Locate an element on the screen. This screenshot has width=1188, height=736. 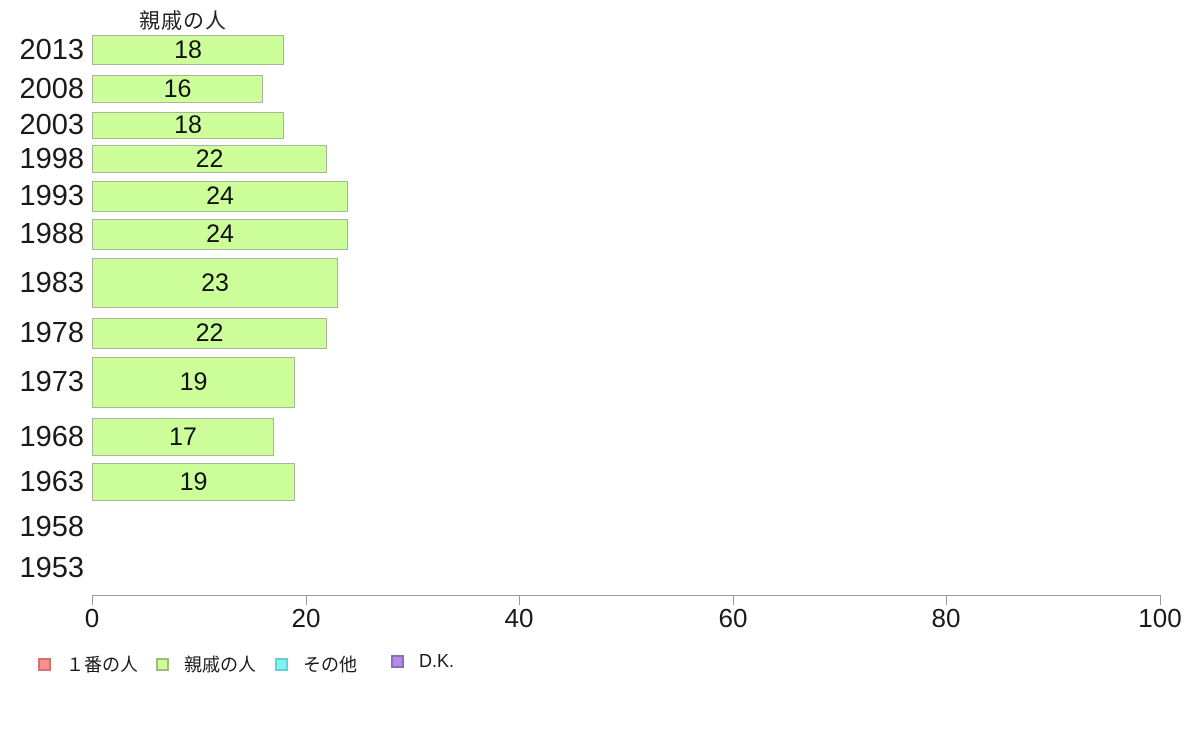
chart-title: 親戚の人 is located at coordinates (183, 21).